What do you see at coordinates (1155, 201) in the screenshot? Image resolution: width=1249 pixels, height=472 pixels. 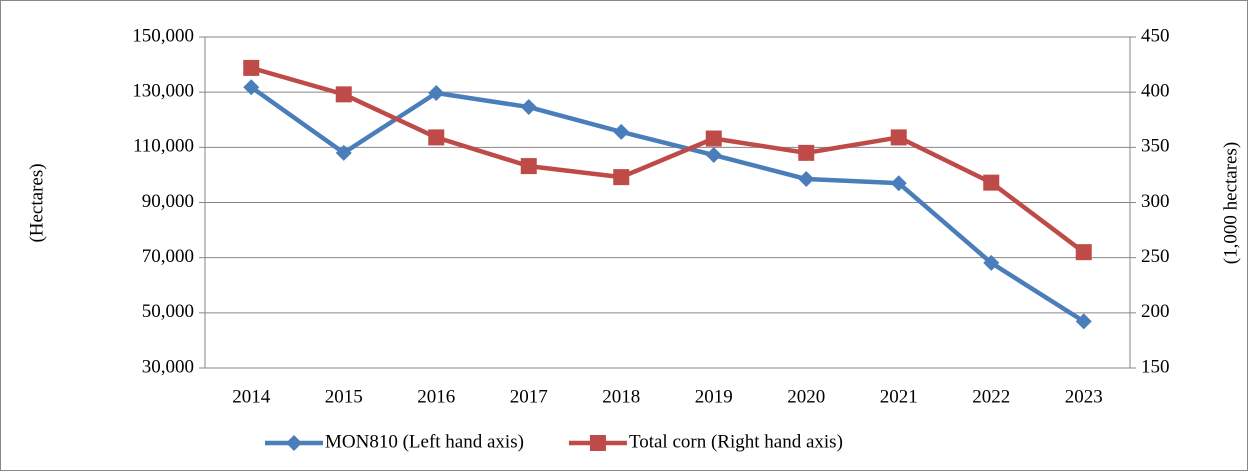 I see `y2-tick-label: 300` at bounding box center [1155, 201].